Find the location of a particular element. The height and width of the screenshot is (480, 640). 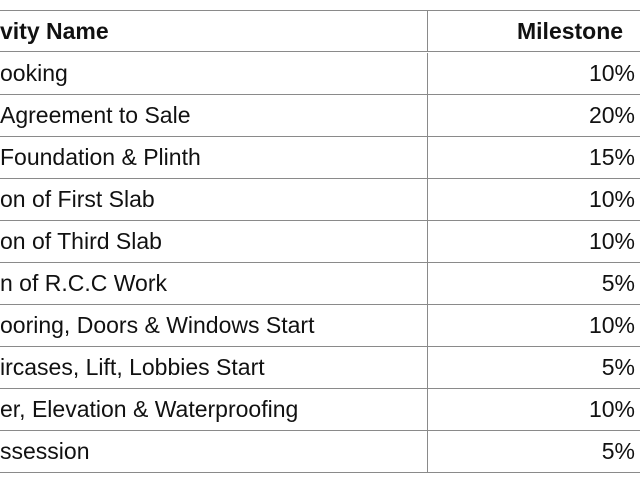

activity-name: on of First Slab is located at coordinates (214, 199).